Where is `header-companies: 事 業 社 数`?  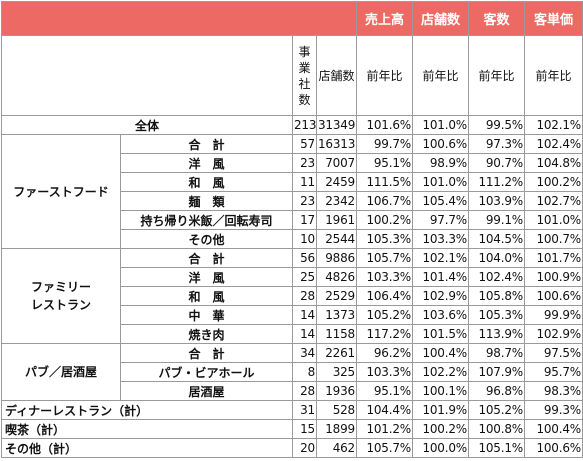 header-companies: 事 業 社 数 is located at coordinates (304, 75).